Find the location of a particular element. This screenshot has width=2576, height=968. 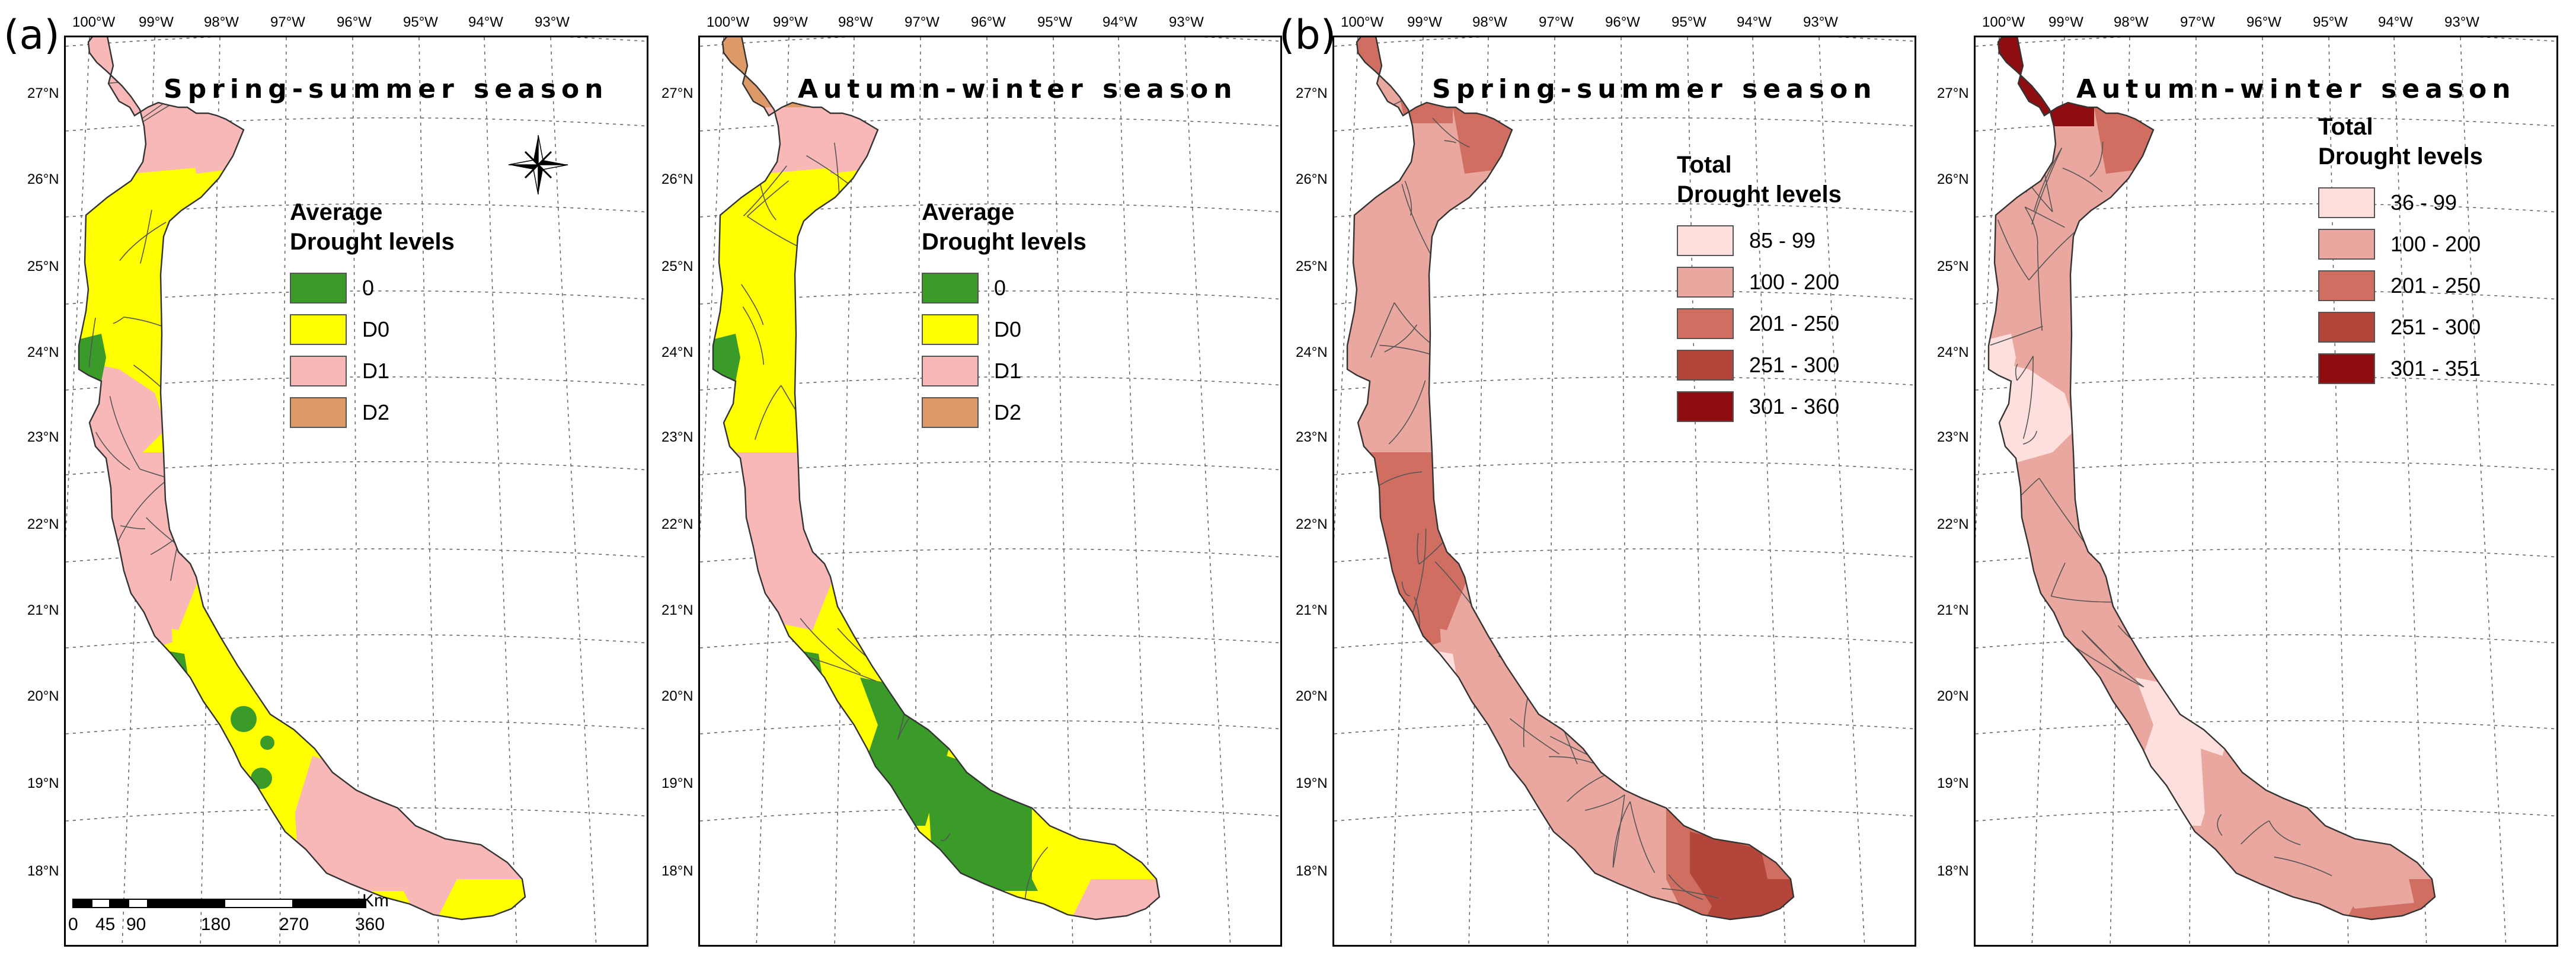

legend-label: 36 - 99 is located at coordinates (2423, 202).